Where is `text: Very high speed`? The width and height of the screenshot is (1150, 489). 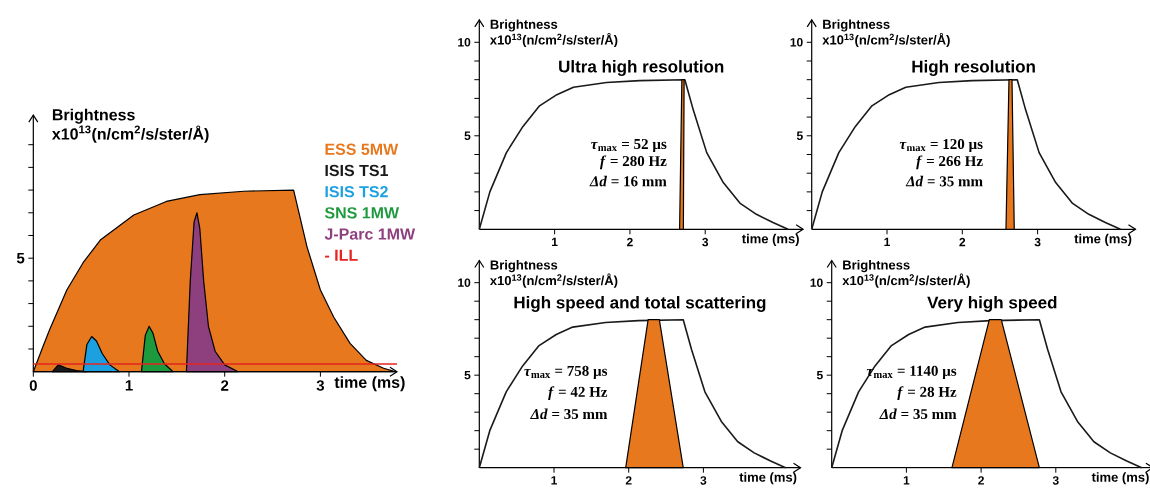
text: Very high speed is located at coordinates (992, 304).